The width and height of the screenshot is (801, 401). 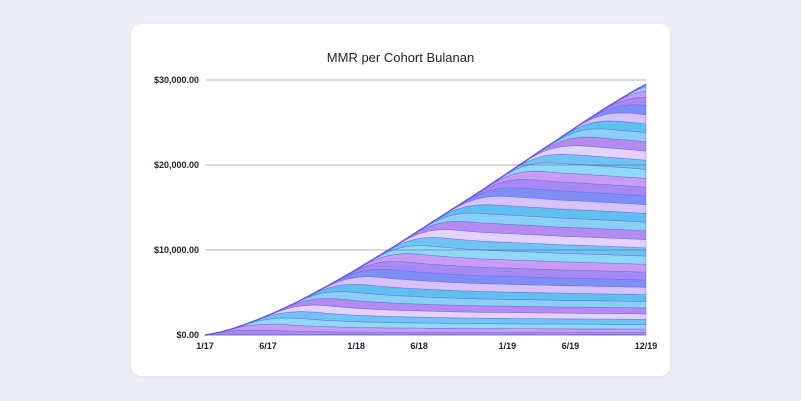 What do you see at coordinates (419, 346) in the screenshot?
I see `x-tick-label: 6/18` at bounding box center [419, 346].